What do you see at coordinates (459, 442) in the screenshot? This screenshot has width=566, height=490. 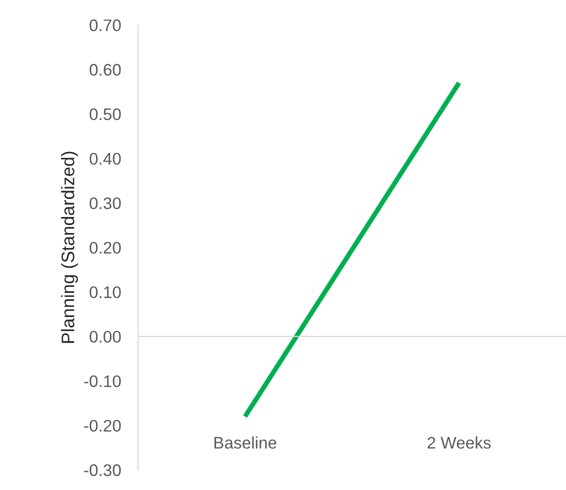 I see `x-tick-label: 2 Weeks` at bounding box center [459, 442].